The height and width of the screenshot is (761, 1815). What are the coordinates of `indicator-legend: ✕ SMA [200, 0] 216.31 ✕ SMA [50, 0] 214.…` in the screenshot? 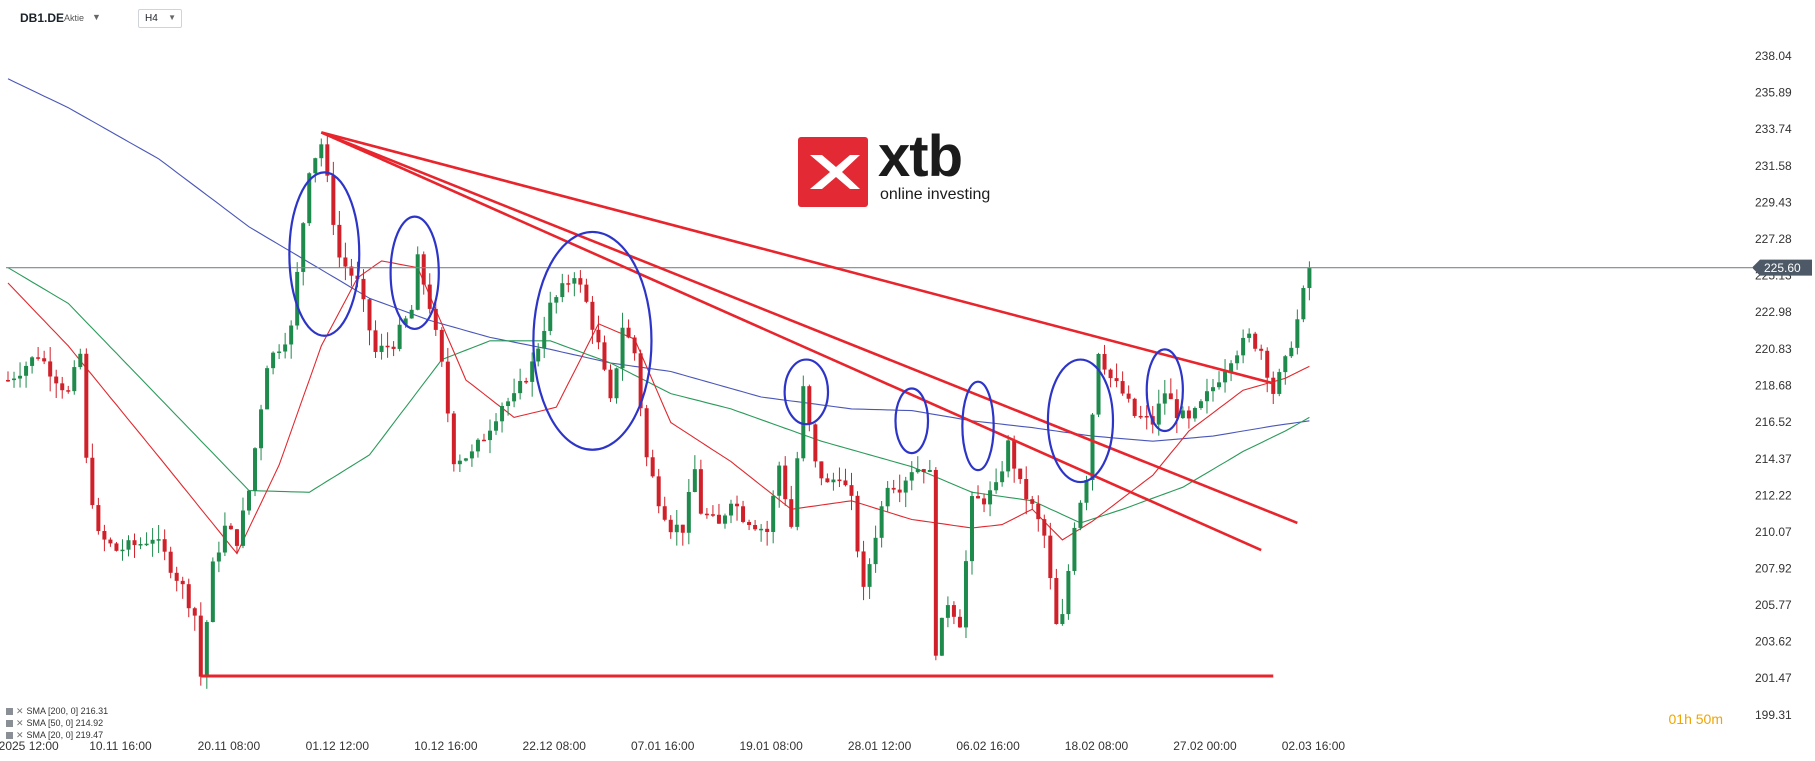 It's located at (57, 723).